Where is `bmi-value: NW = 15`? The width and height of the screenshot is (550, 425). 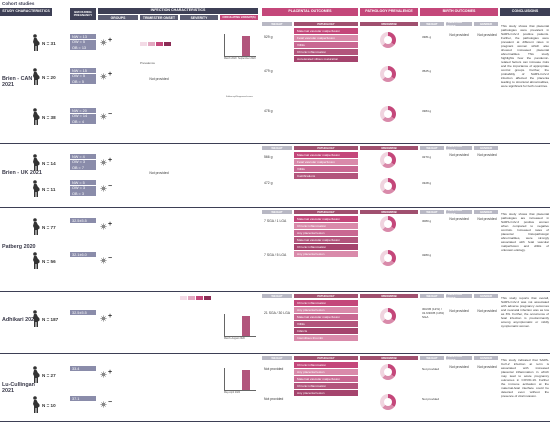 bmi-value: NW = 15 is located at coordinates (83, 70).